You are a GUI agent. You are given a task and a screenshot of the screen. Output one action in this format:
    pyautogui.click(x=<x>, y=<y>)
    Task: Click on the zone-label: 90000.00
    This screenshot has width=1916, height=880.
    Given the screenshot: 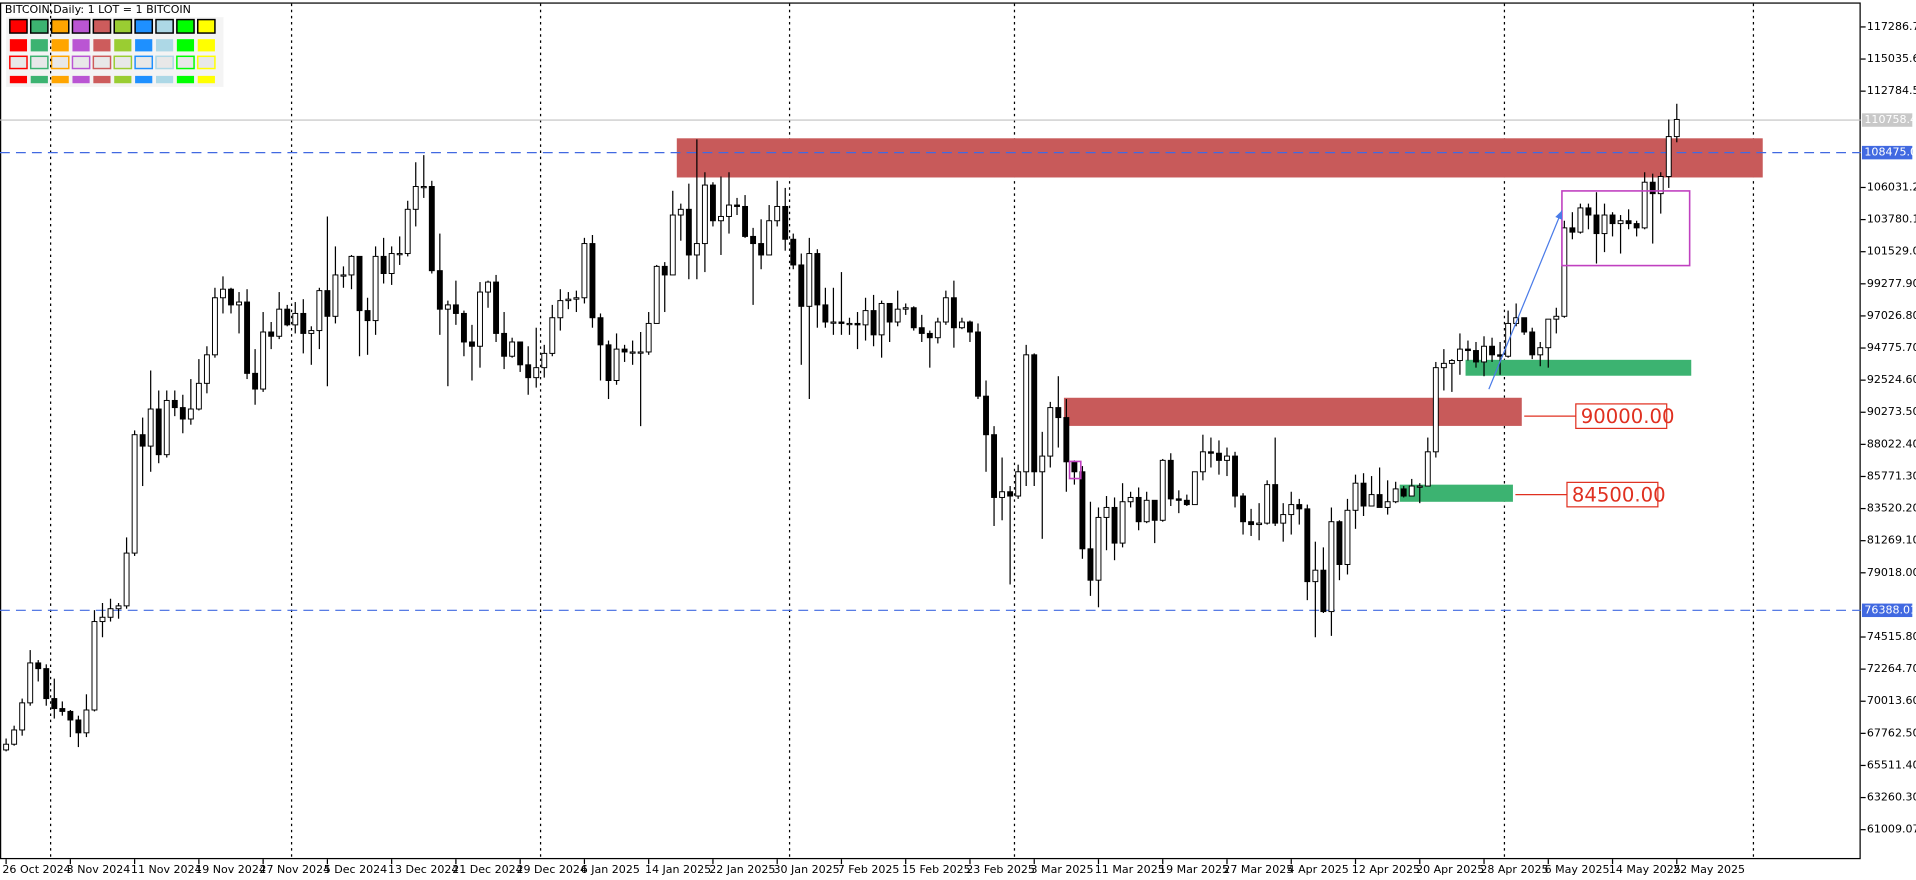 What is the action you would take?
    pyautogui.click(x=1628, y=416)
    